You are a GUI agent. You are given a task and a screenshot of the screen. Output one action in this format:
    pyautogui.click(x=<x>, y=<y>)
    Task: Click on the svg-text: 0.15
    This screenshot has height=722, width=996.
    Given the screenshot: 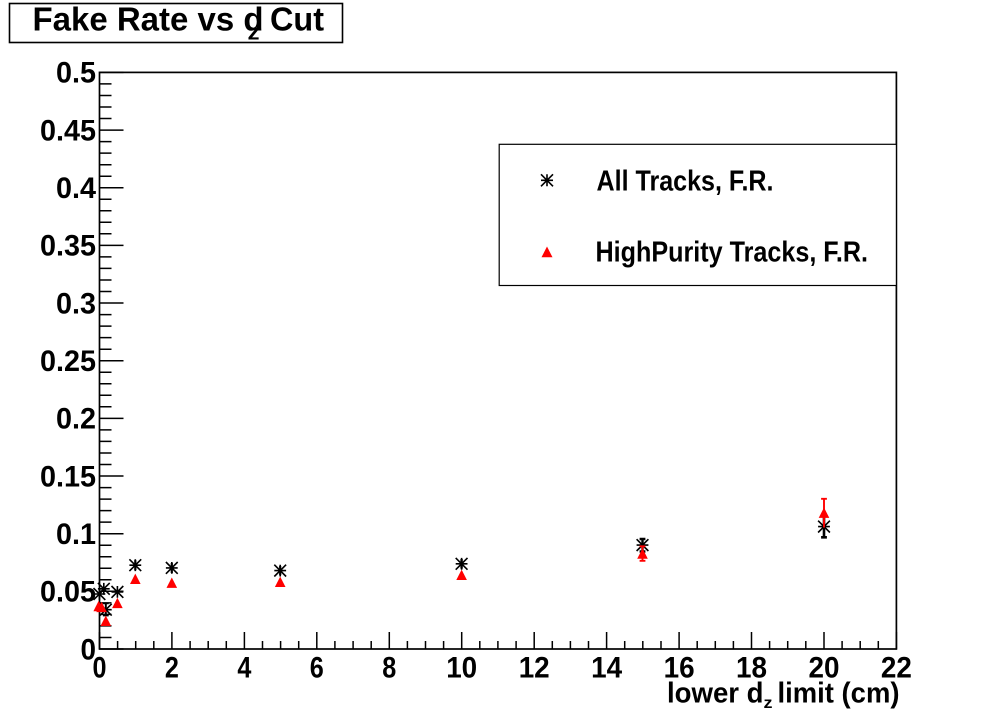 What is the action you would take?
    pyautogui.click(x=68, y=476)
    